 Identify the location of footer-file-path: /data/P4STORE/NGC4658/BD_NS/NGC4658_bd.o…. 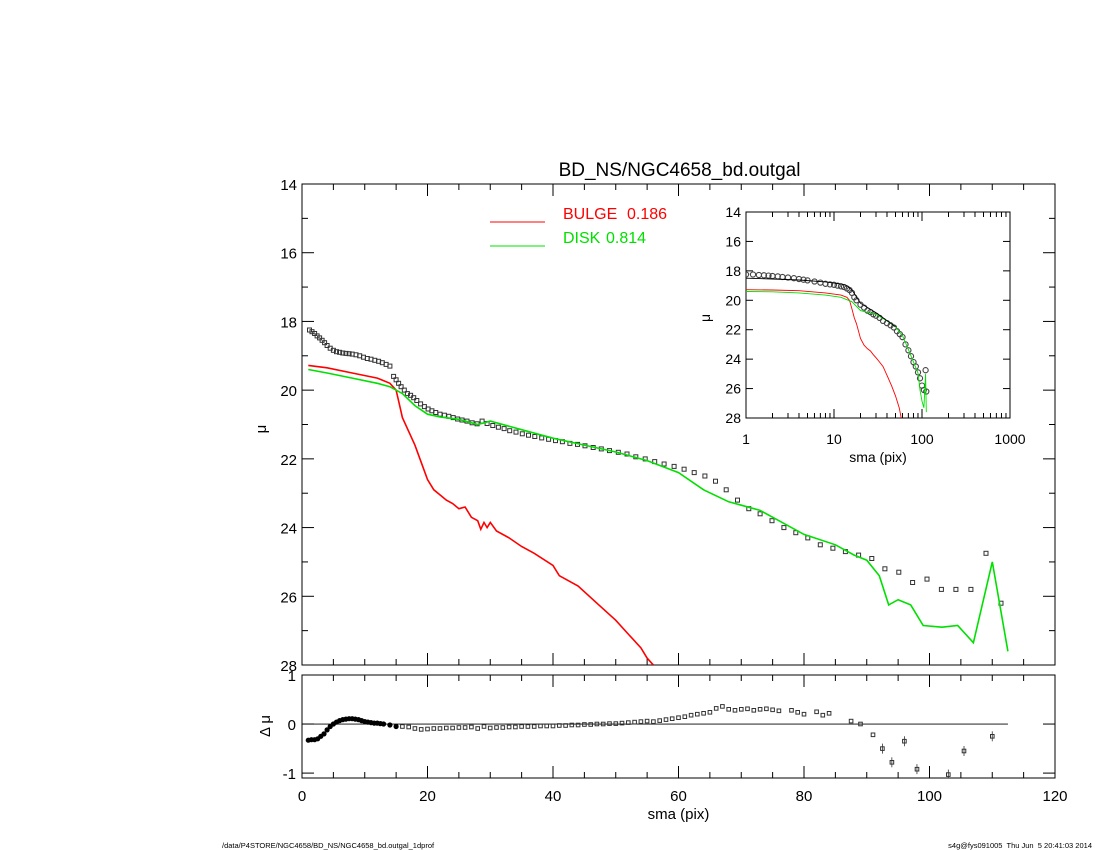
(328, 845).